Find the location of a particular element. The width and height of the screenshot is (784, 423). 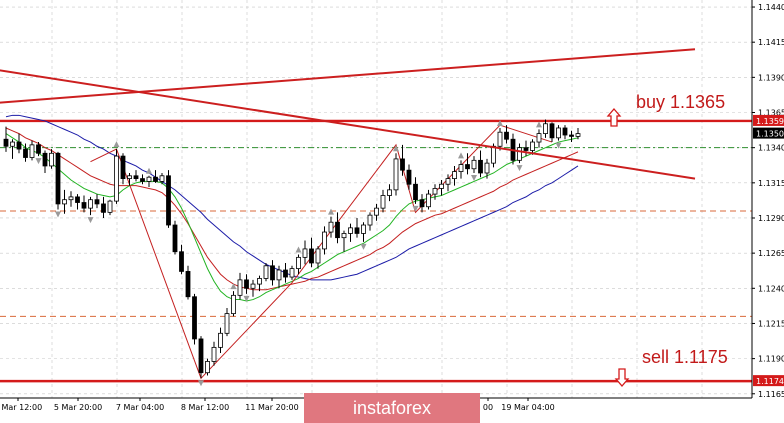

y-tick-label: 1.1165 is located at coordinates (771, 394).